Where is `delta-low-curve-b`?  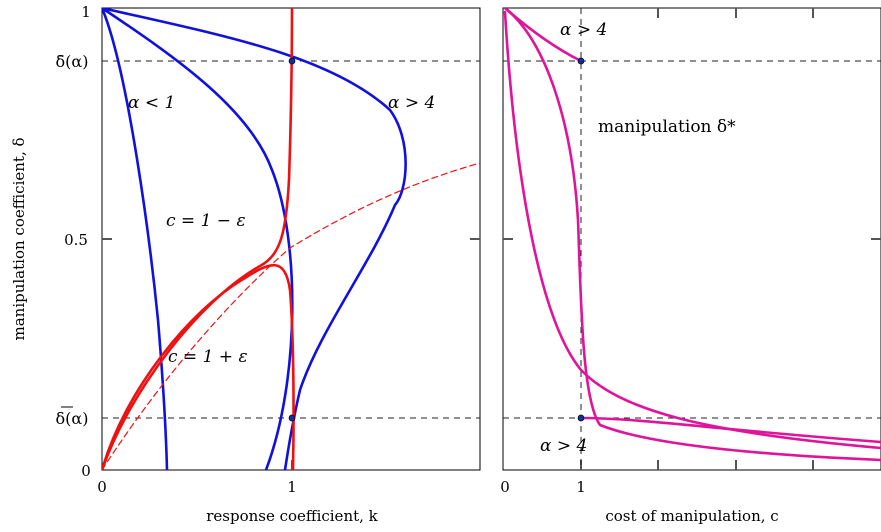
delta-low-curve-b is located at coordinates (730, 430).